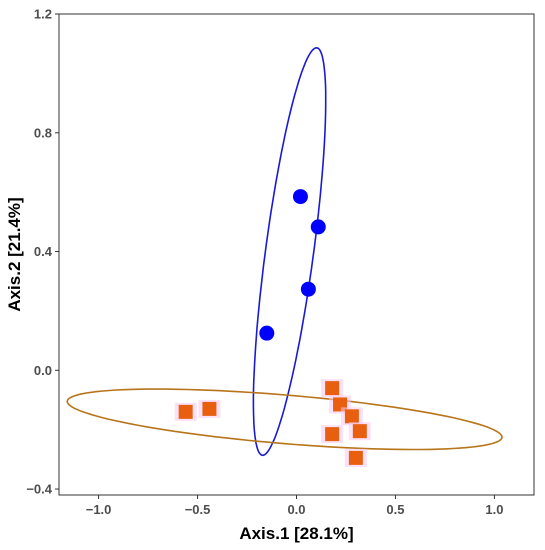 Image resolution: width=545 pixels, height=550 pixels. I want to click on x-tick-label: −1.0, so click(99, 509).